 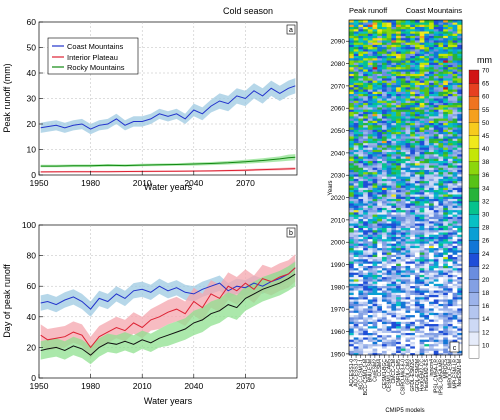 I want to click on model-label: IPSL-CM5A-MR, so click(x=441, y=377).